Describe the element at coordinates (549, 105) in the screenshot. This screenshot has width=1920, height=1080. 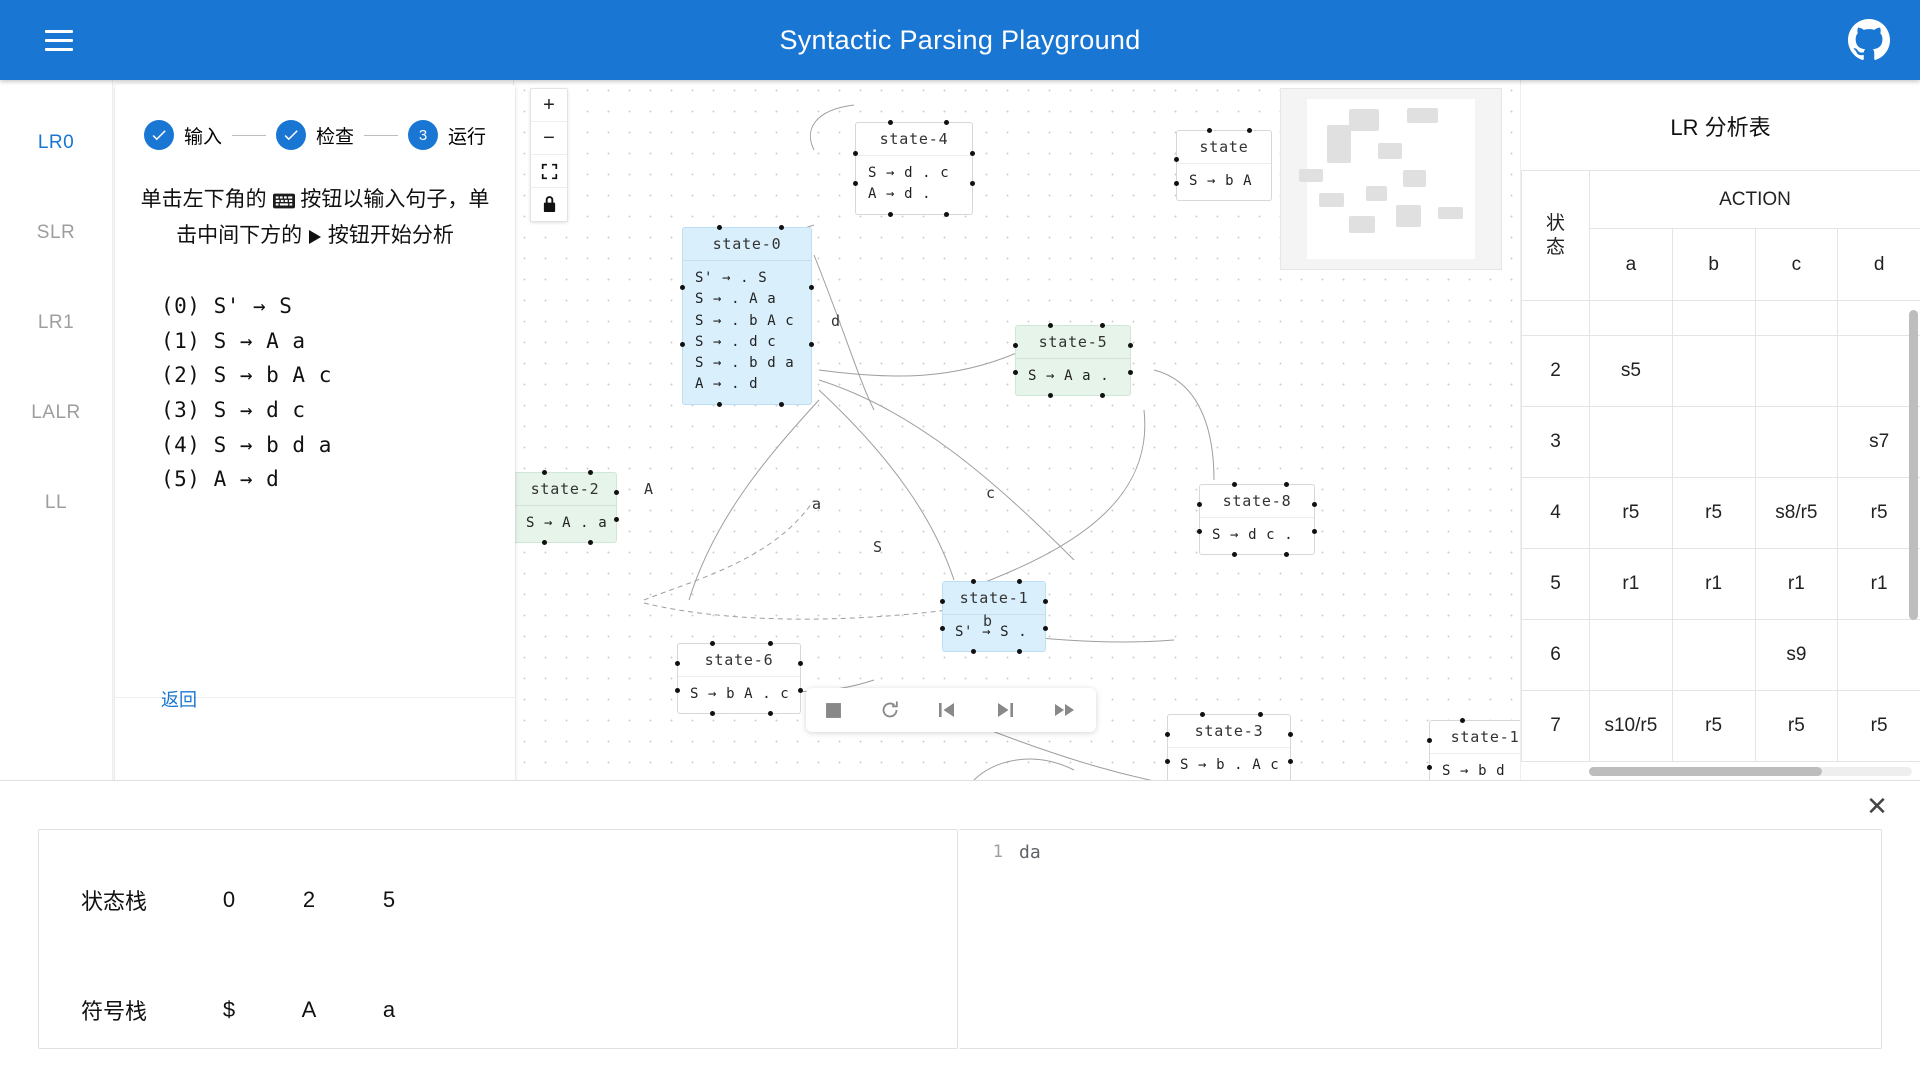
I see `zoom-in-icon: +` at that location.